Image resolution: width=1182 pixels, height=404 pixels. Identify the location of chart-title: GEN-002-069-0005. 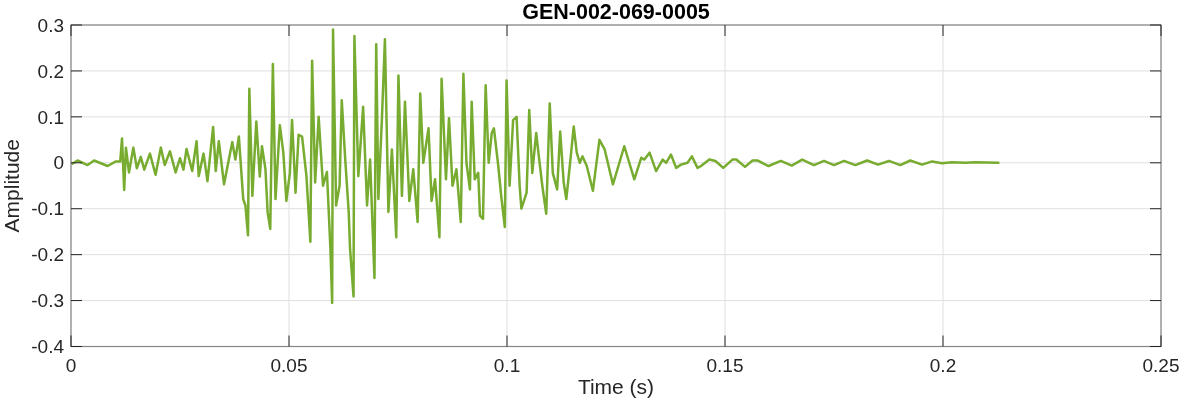
(616, 12).